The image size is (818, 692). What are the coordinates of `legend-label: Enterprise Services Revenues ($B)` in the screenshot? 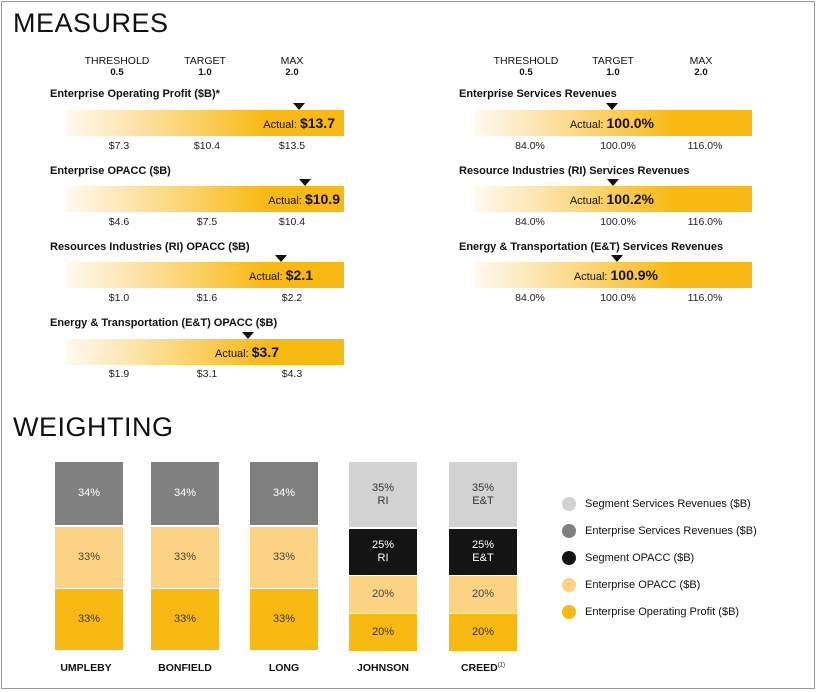 It's located at (671, 531).